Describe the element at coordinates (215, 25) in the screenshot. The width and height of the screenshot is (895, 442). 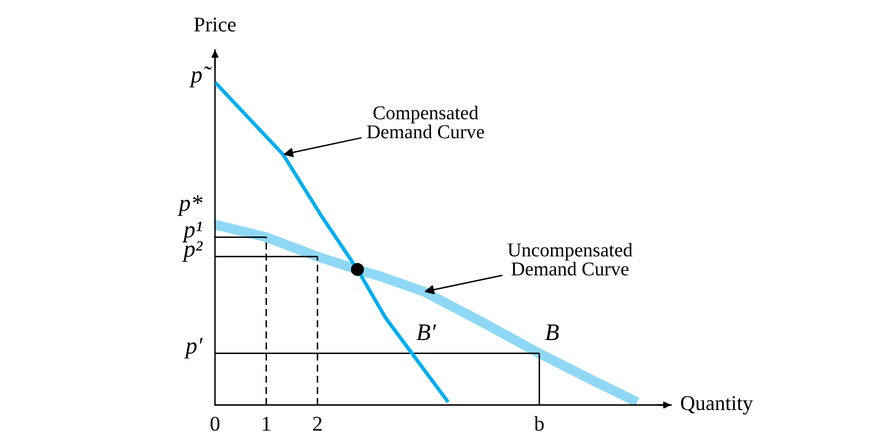
I see `y-axis-title: Price` at that location.